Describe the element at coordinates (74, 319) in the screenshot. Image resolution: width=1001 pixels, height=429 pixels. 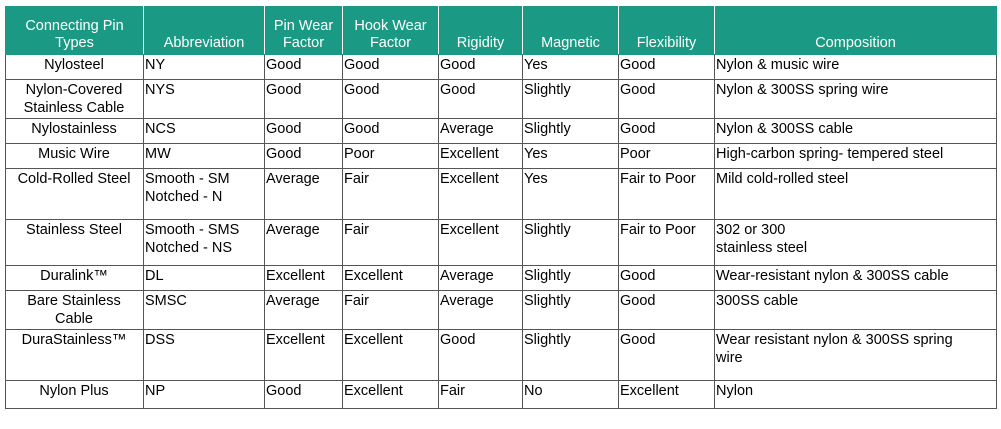
I see `cell-line: Cable` at that location.